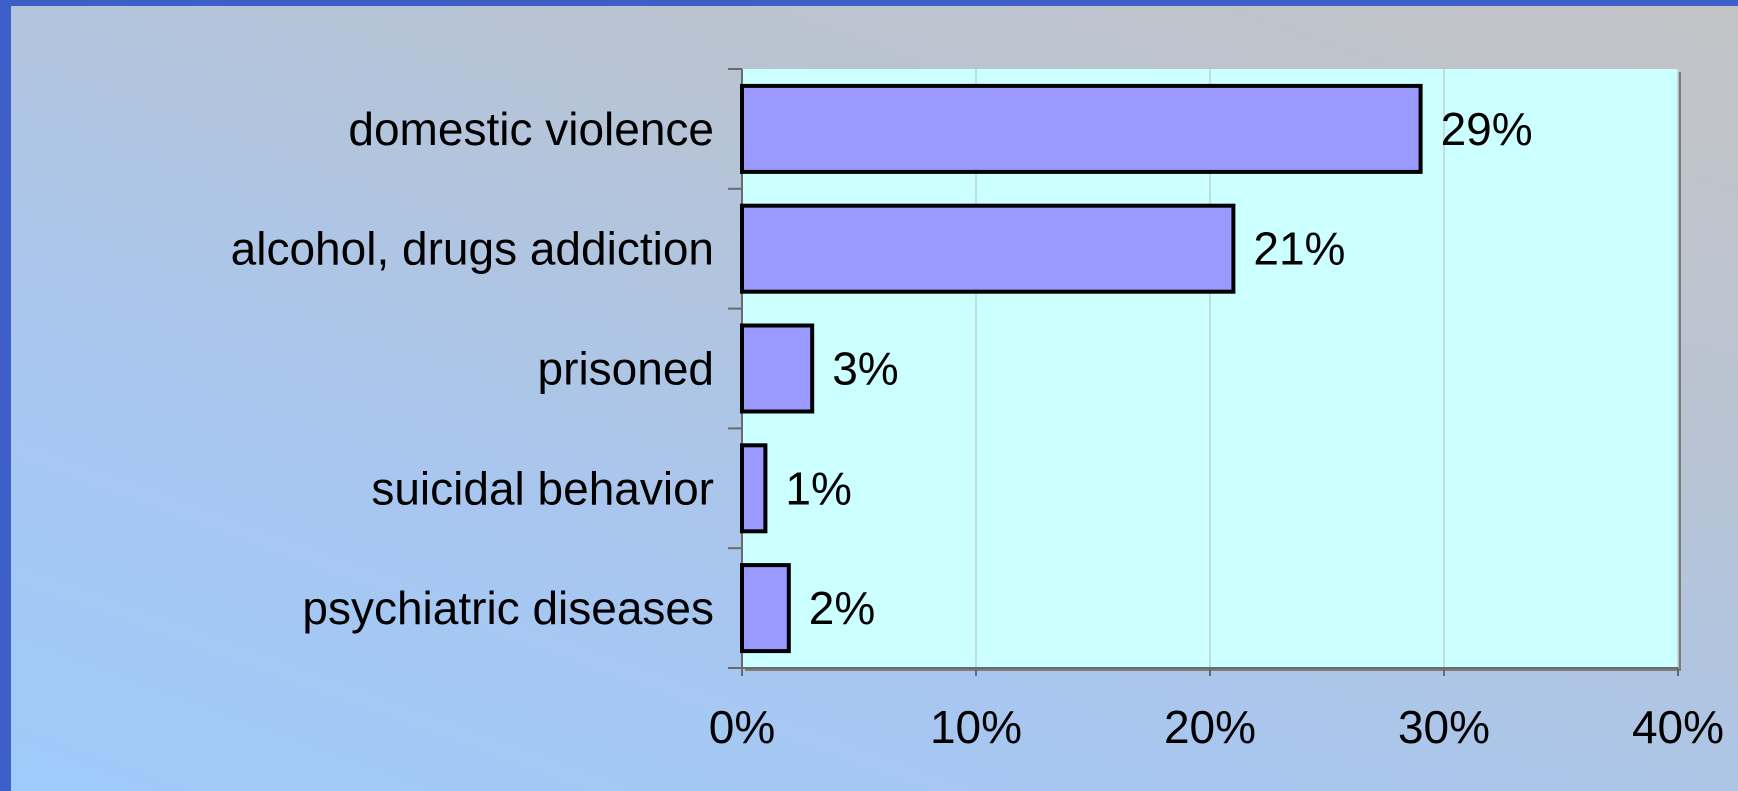 The width and height of the screenshot is (1738, 791). I want to click on data-label: 2%, so click(842, 608).